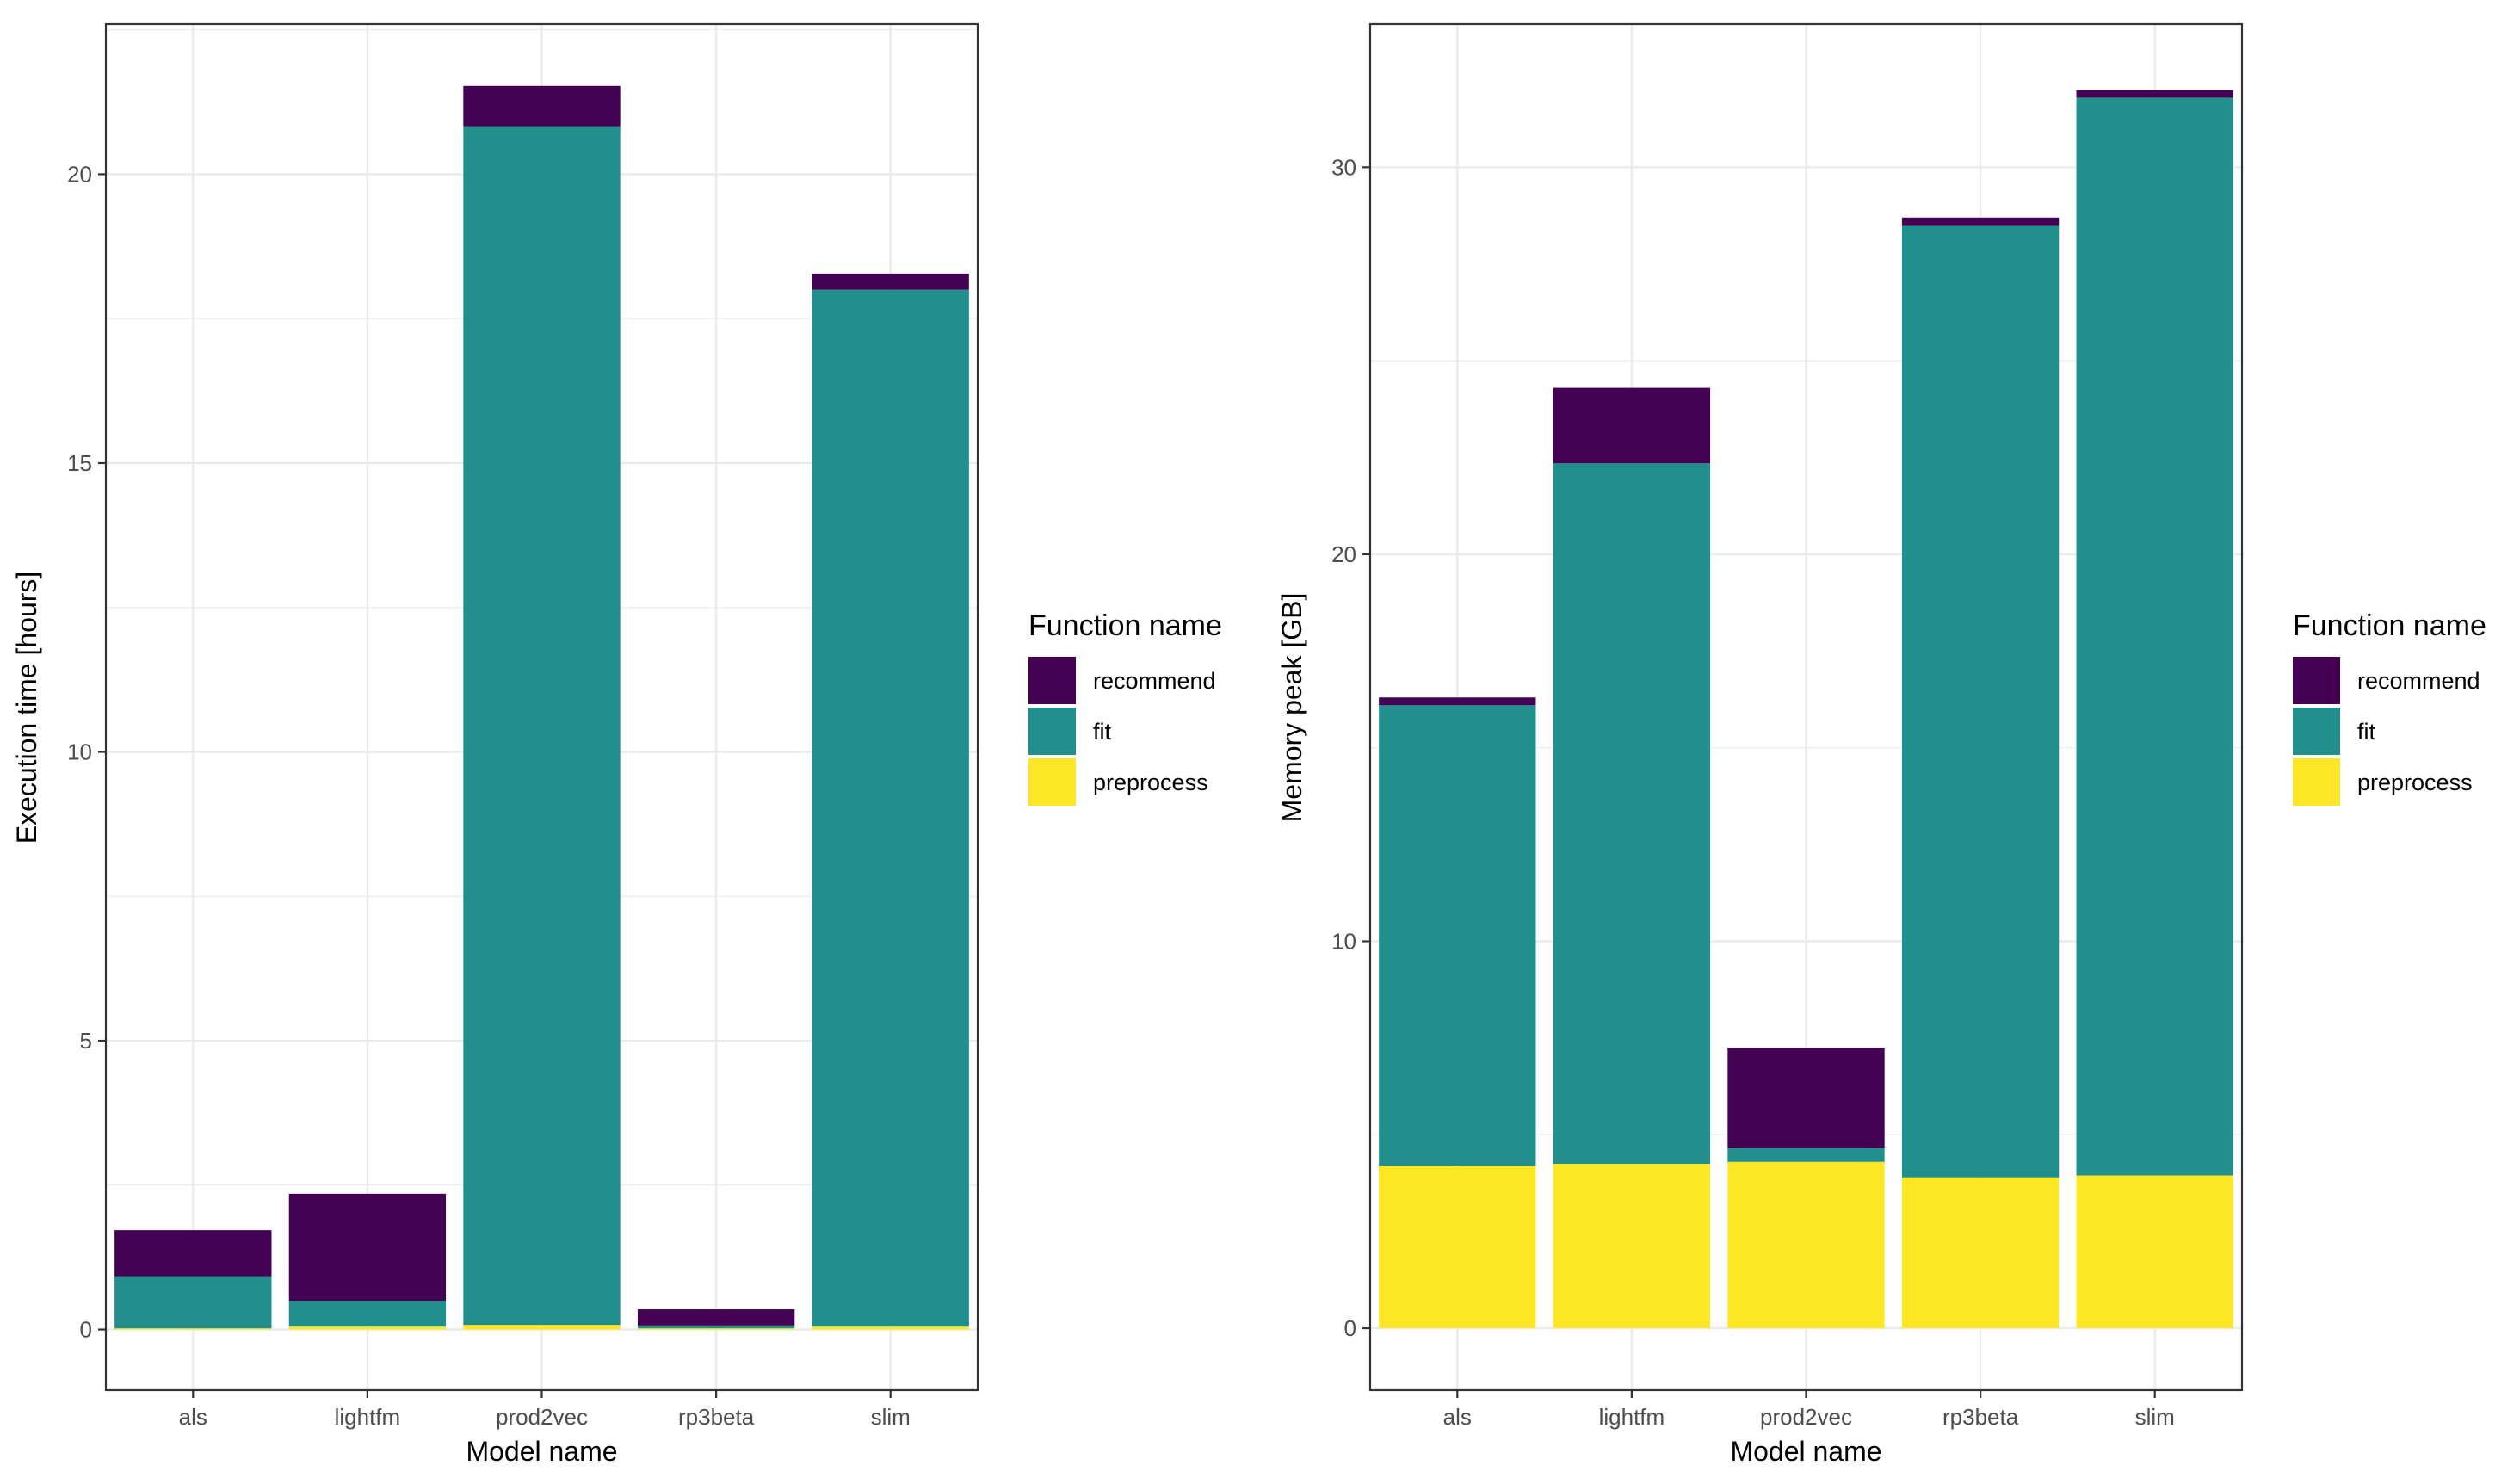 Image resolution: width=2520 pixels, height=1484 pixels. I want to click on p2-y-tick-label: 0, so click(1350, 1328).